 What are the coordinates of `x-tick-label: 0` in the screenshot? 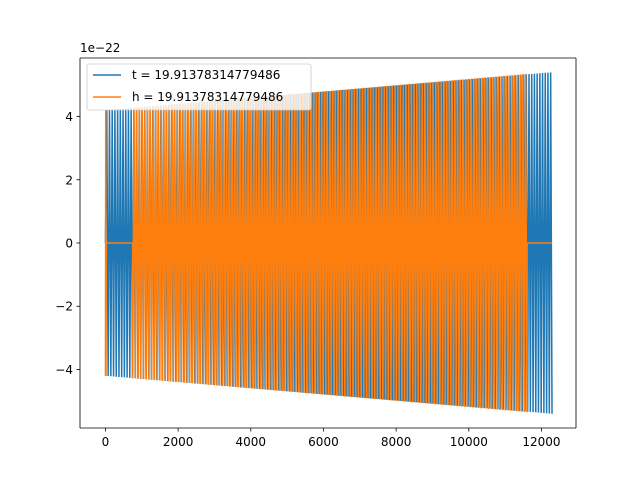 It's located at (106, 442).